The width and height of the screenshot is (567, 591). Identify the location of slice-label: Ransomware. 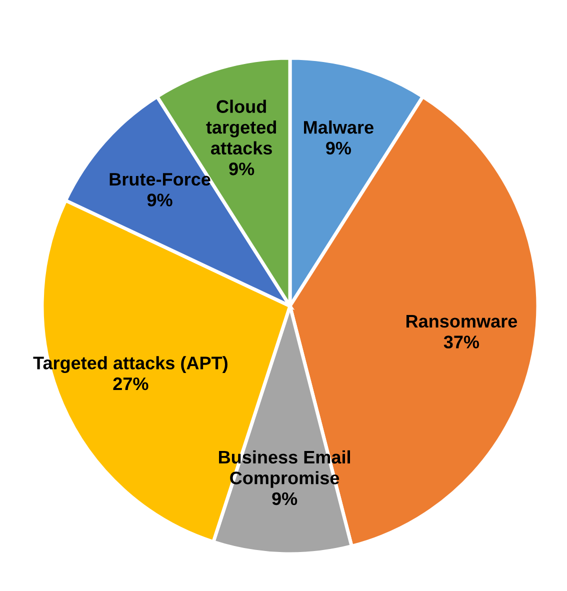
(462, 321).